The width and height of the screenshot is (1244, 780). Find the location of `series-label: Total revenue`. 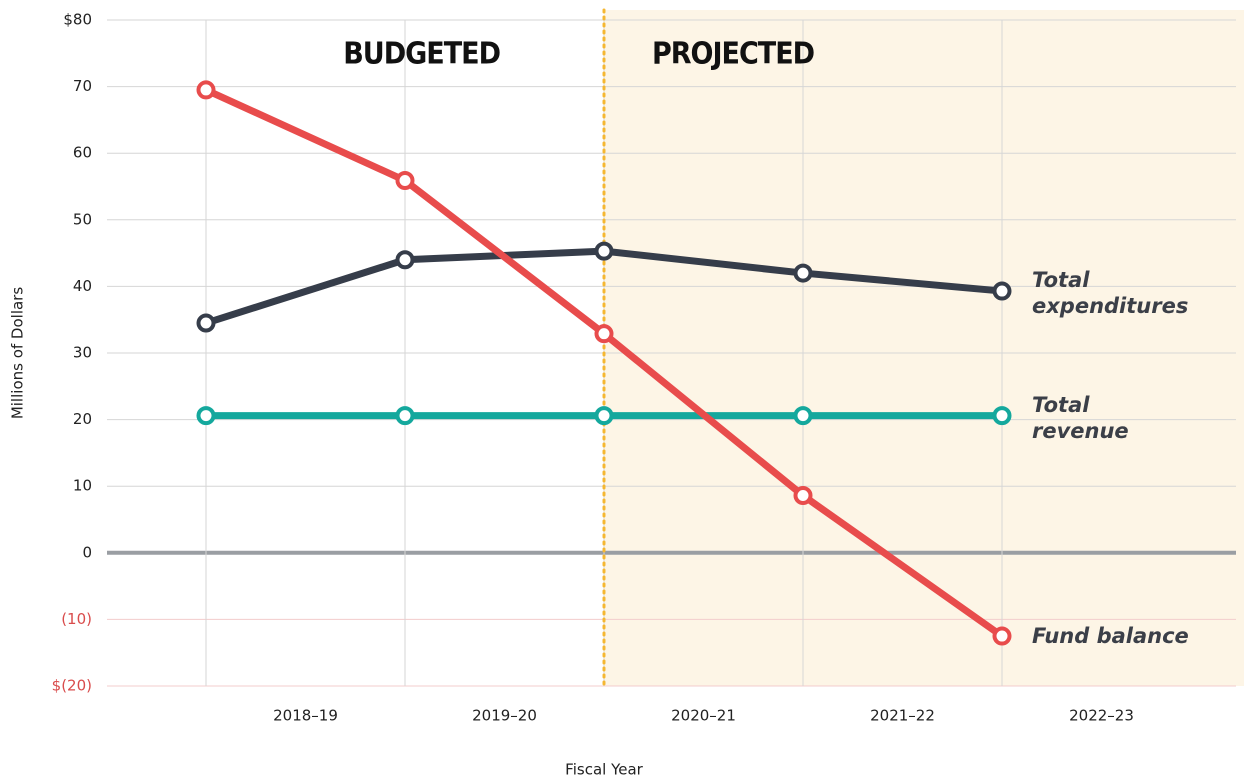

series-label: Total revenue is located at coordinates (1080, 417).